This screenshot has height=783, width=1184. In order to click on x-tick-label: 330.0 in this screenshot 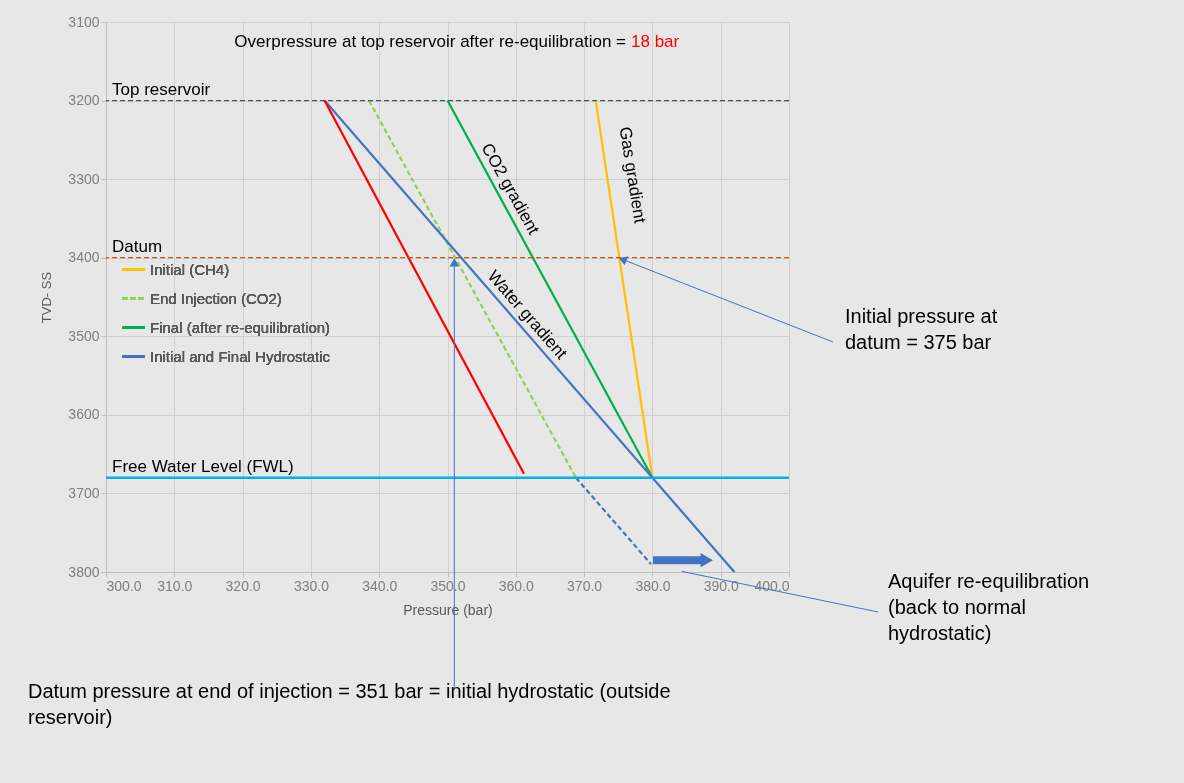, I will do `click(311, 585)`.